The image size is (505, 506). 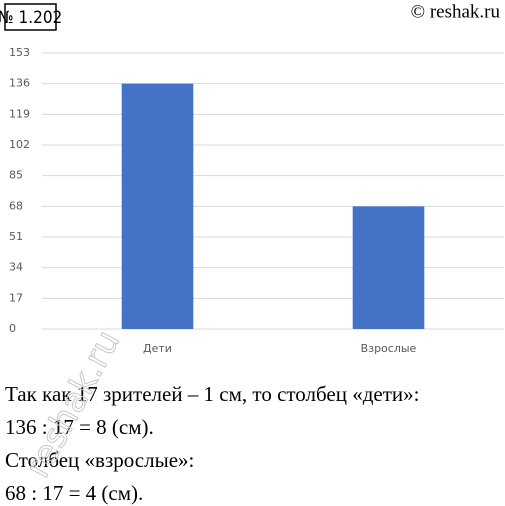 I want to click on y-tick-label: 85, so click(x=16, y=175).